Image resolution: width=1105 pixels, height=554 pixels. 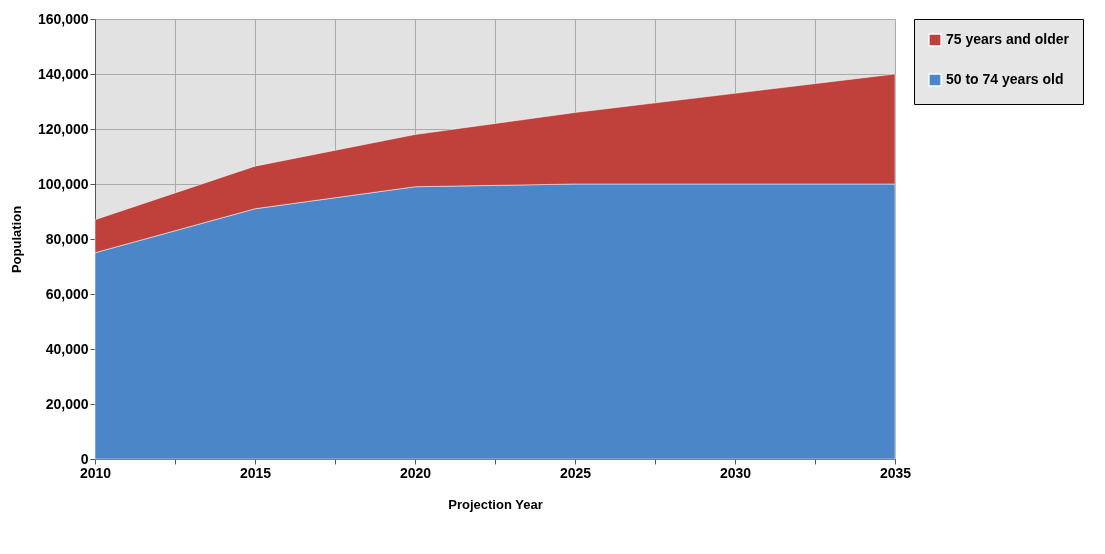 What do you see at coordinates (255, 472) in the screenshot?
I see `x-tick-label: 2015` at bounding box center [255, 472].